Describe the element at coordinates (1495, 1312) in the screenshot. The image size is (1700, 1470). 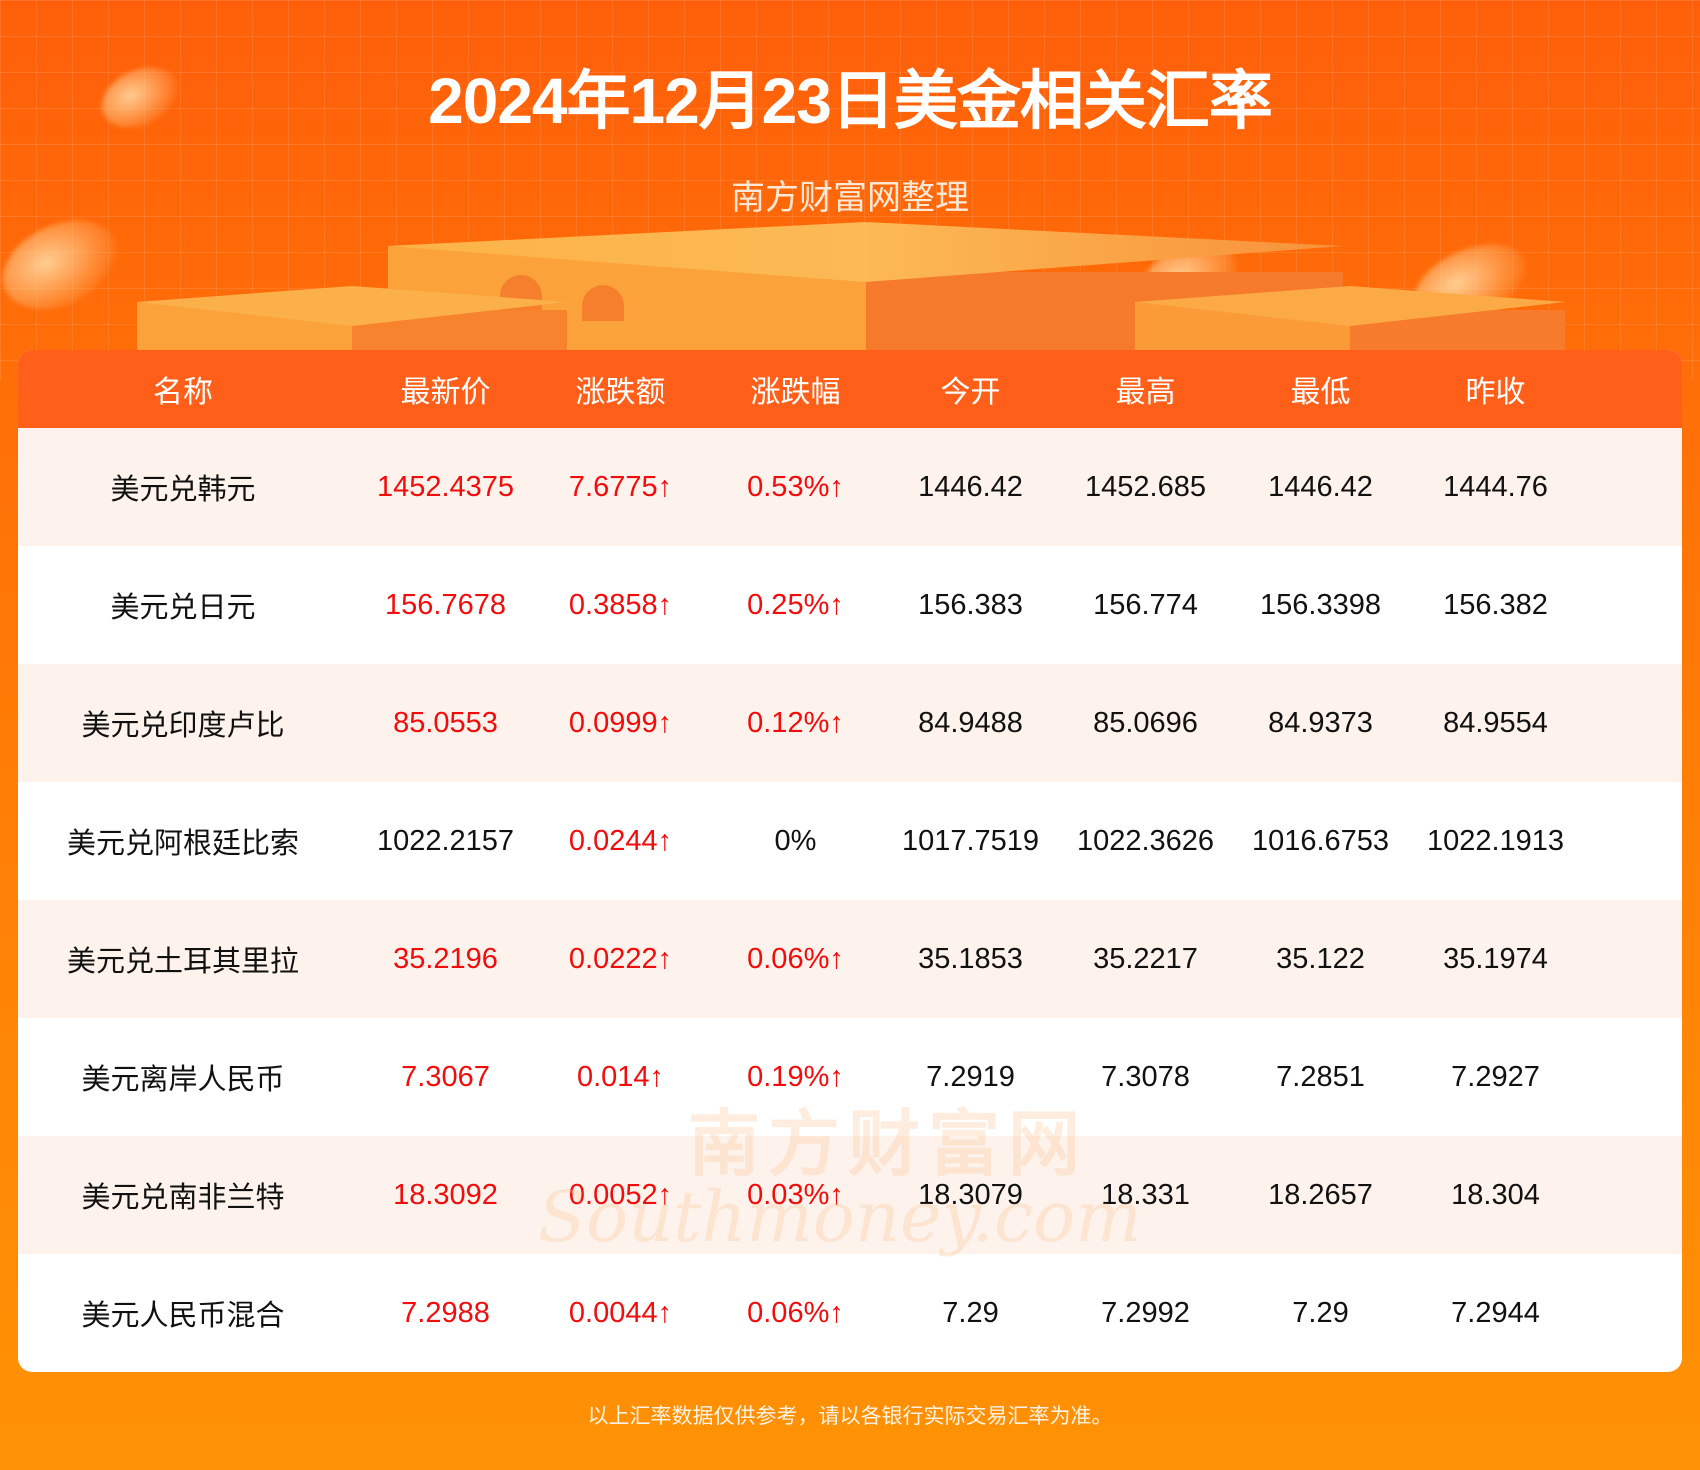
I see `cell-prev-close: 7.2944` at that location.